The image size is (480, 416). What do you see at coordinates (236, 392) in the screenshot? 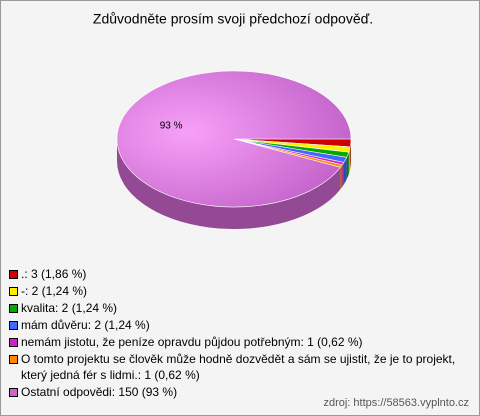
I see `legend-entry: Ostatní odpovědi: 150 (93 %)` at bounding box center [236, 392].